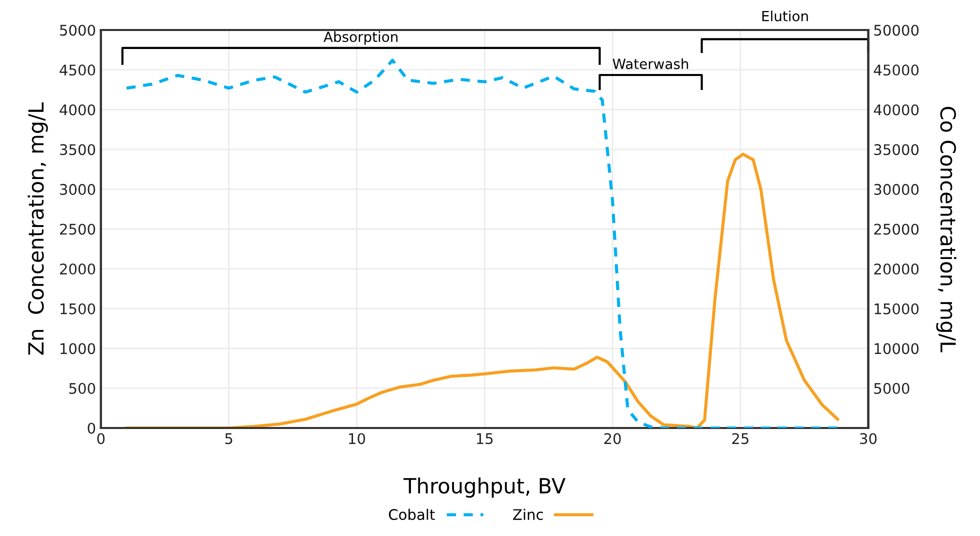  Describe the element at coordinates (101, 438) in the screenshot. I see `x-tick-label: 0` at that location.